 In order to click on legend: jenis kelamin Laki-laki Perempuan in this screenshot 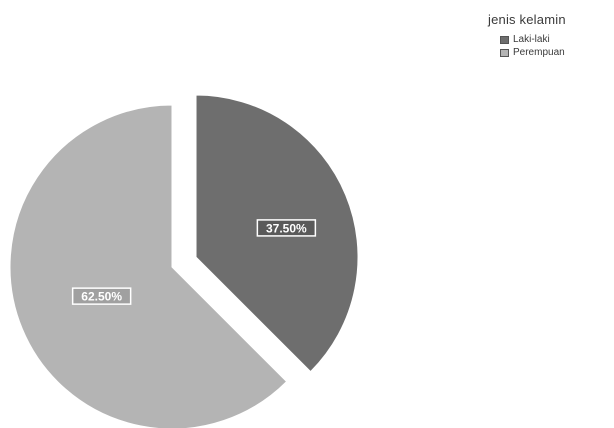, I will do `click(527, 35)`.